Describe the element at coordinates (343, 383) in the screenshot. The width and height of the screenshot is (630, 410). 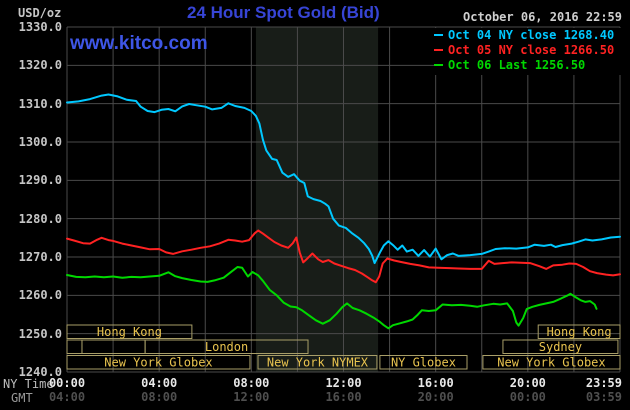
I see `ny-time-tick-label: 12:00` at that location.